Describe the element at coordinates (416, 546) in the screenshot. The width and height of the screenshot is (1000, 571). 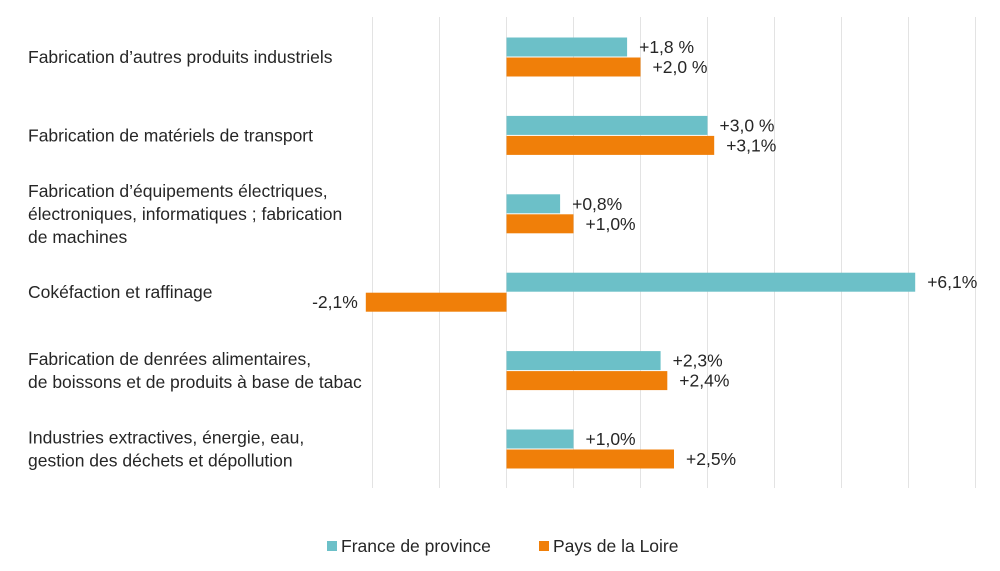
I see `legend-label: France de province` at that location.